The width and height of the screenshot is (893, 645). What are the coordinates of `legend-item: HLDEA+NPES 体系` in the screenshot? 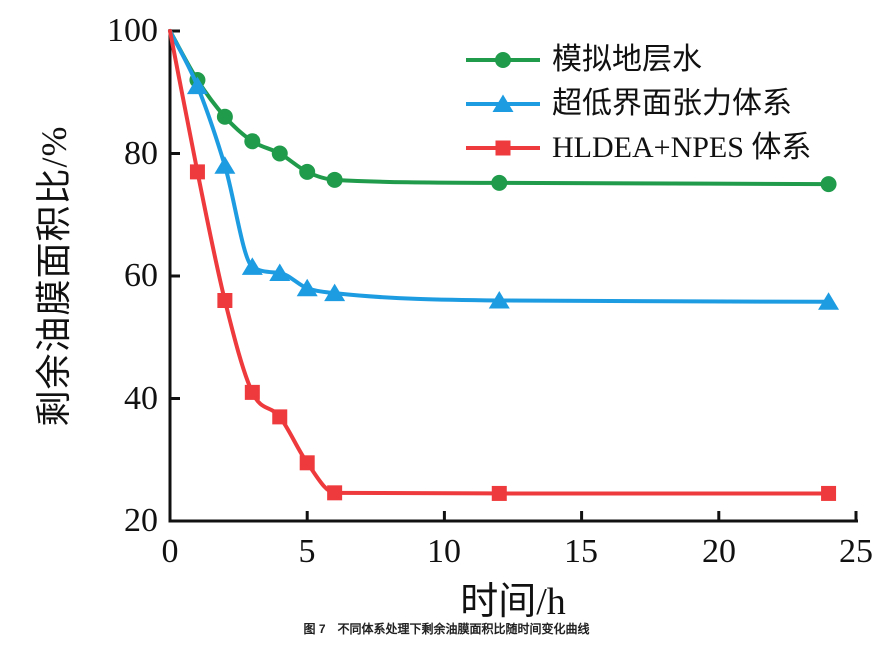 It's located at (638, 148).